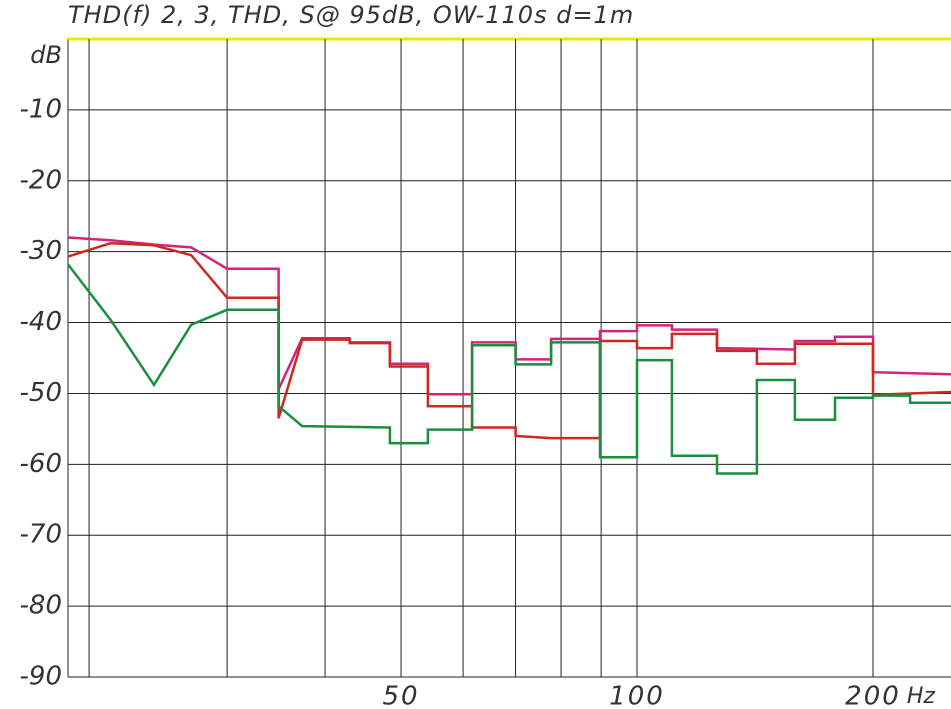 This screenshot has width=951, height=709. Describe the element at coordinates (41, 322) in the screenshot. I see `y-tick-label: -40` at that location.